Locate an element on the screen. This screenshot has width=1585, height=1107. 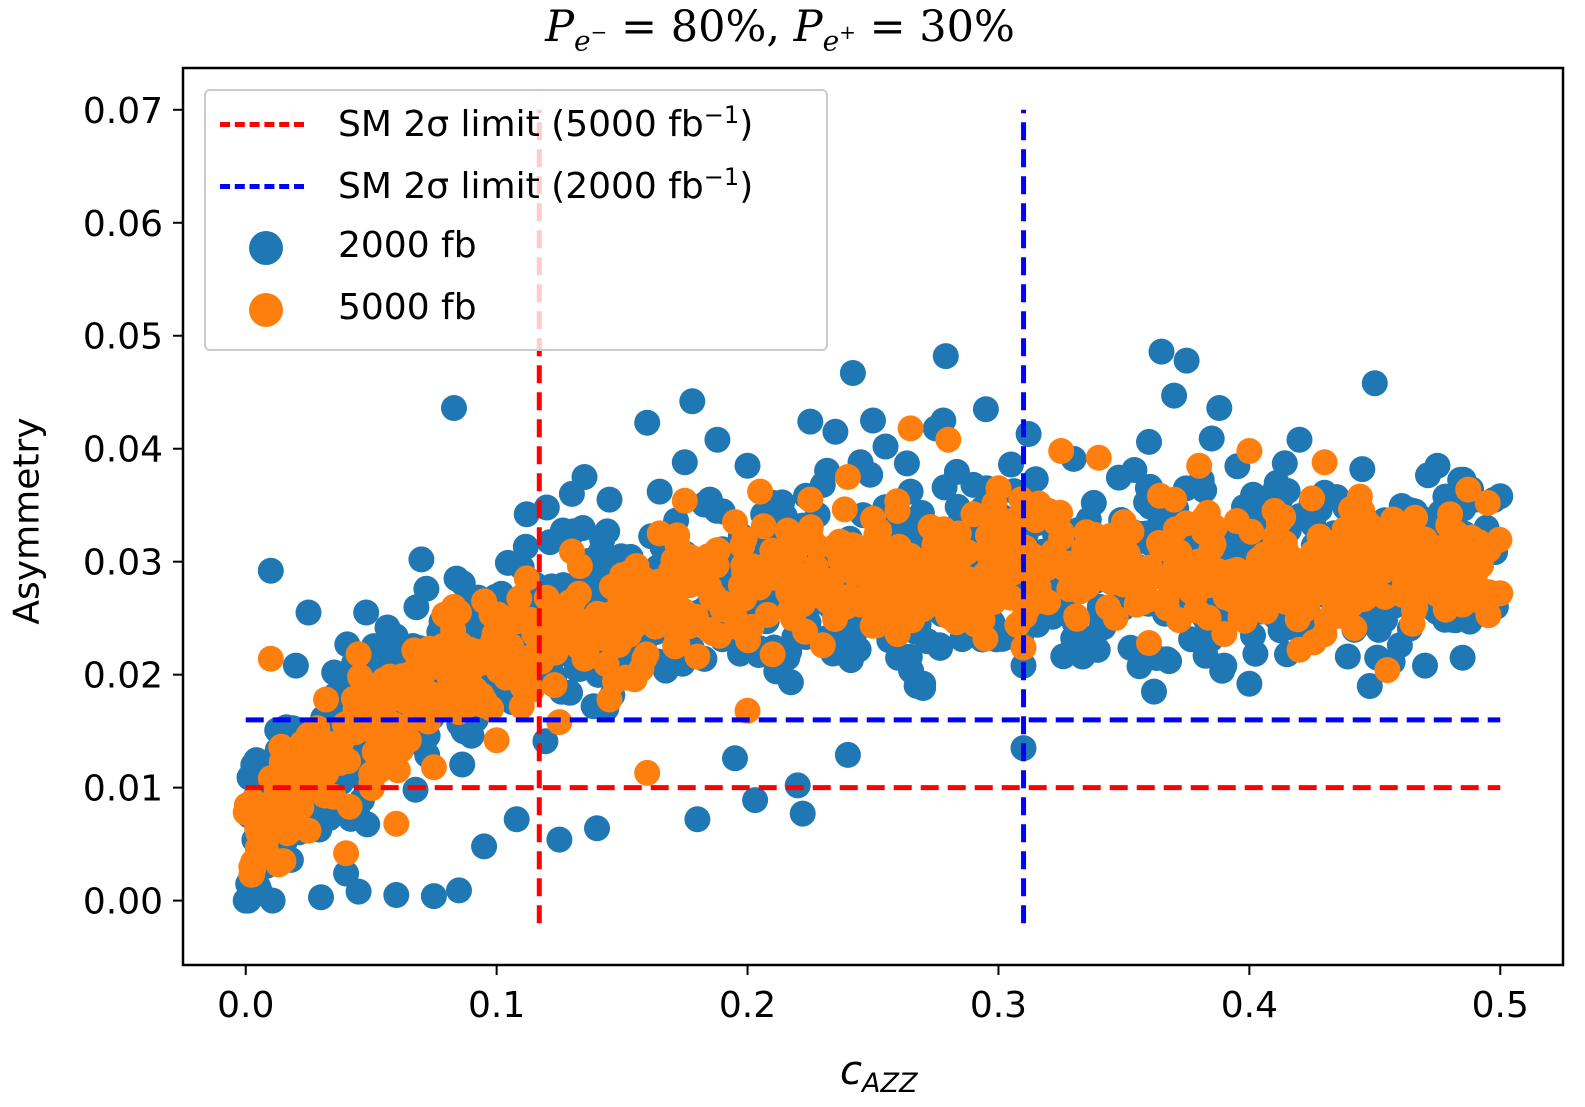
legend-item-5000fb: 5000 fb is located at coordinates (516, 310).